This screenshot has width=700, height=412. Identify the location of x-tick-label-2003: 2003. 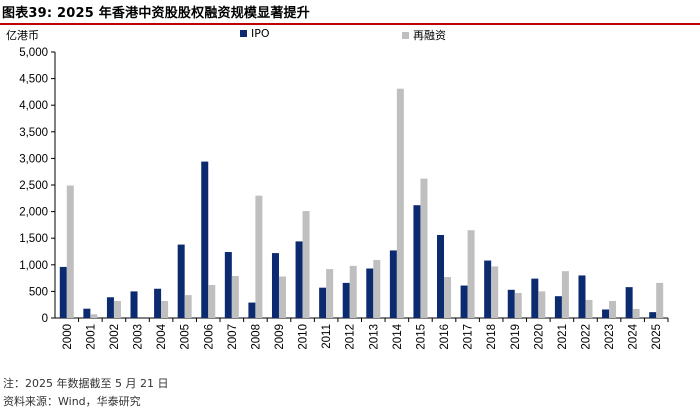
(139, 337).